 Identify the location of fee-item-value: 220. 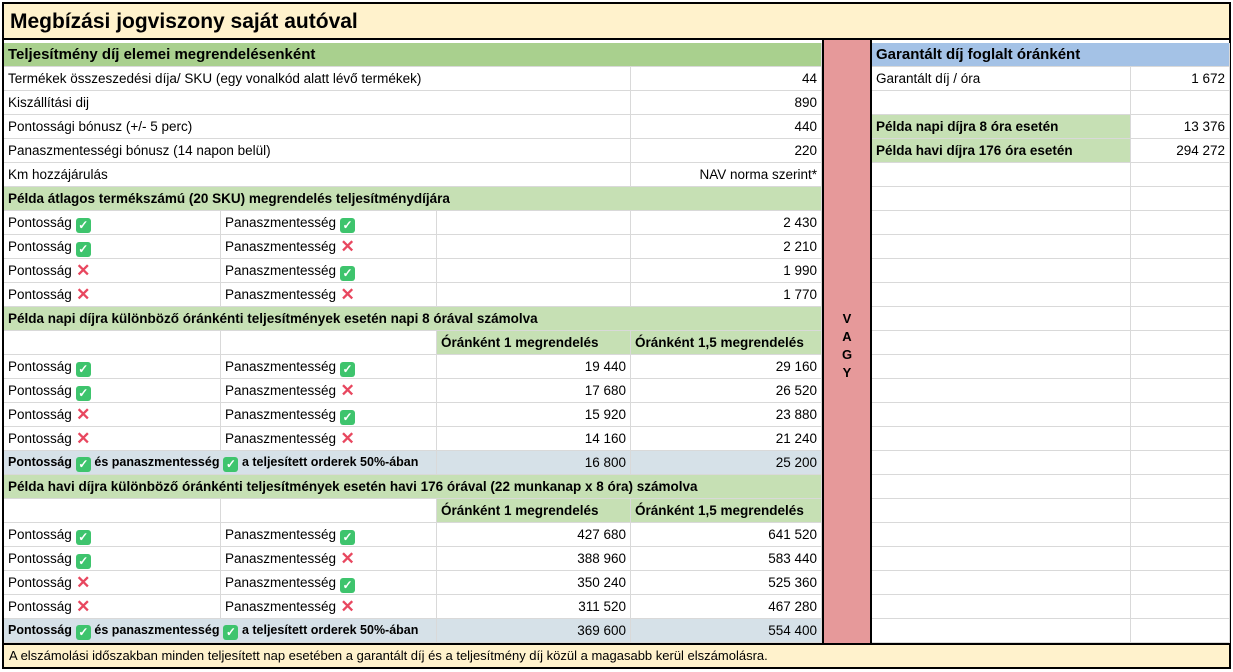
(726, 151).